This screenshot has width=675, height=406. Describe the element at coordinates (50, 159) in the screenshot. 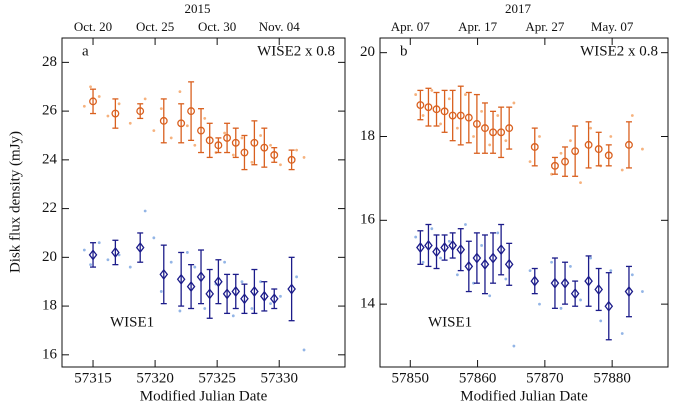

I see `y-tick-label: 24` at that location.